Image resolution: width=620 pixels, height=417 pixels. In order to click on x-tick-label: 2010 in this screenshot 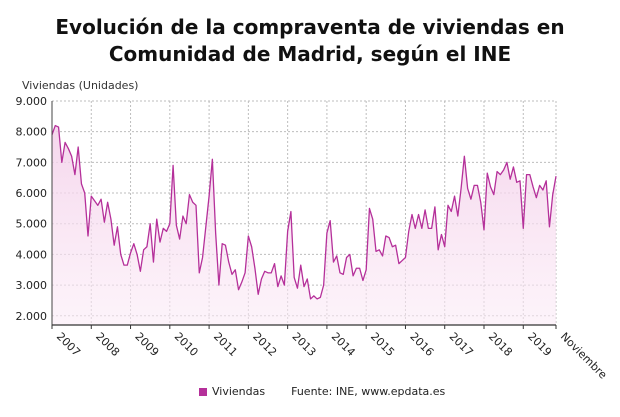, I will do `click(186, 344)`.